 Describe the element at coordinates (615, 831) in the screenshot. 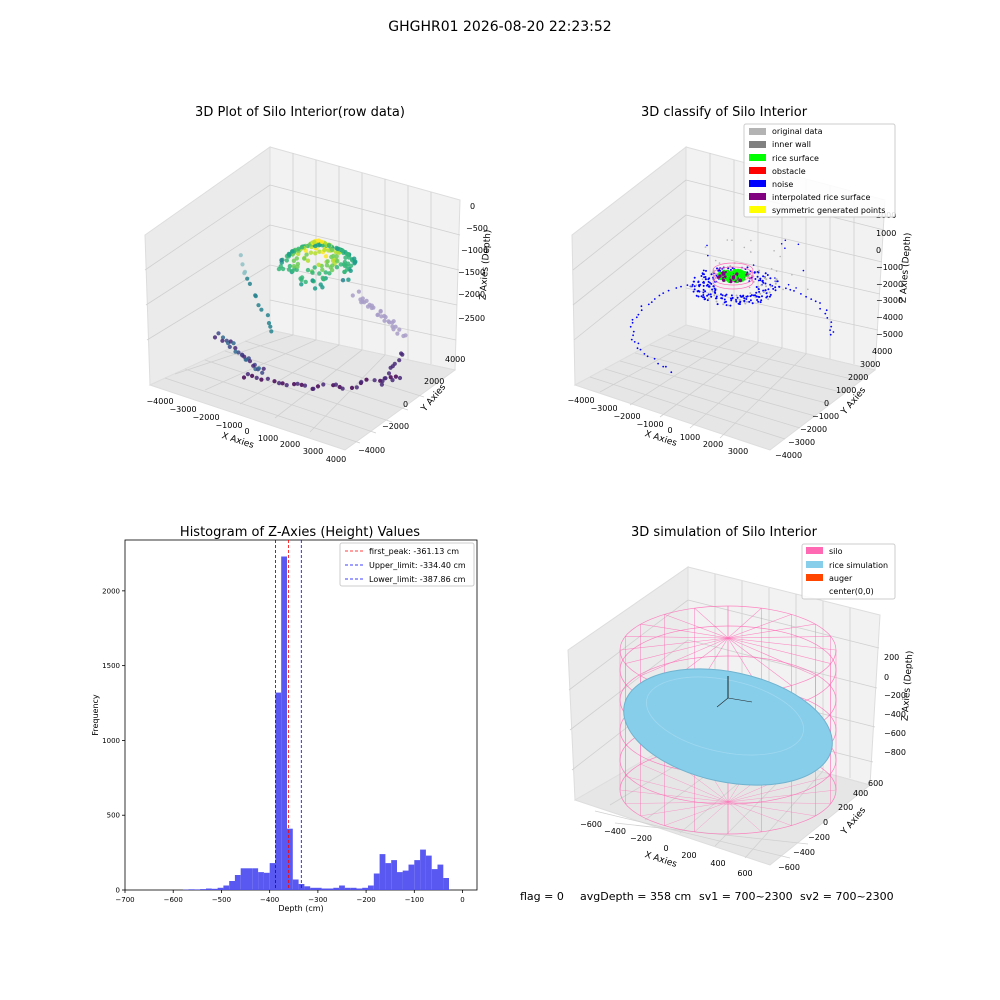

I see `simulation-x-tick: −400` at that location.